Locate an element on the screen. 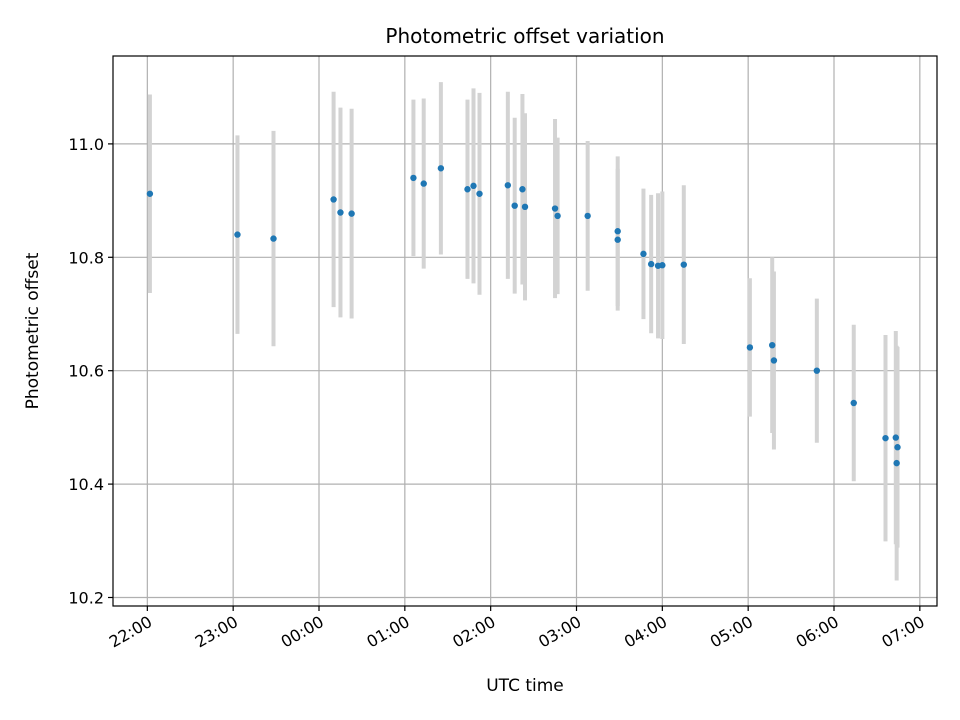 The width and height of the screenshot is (960, 720). x-tick-label: 00:00 is located at coordinates (302, 632).